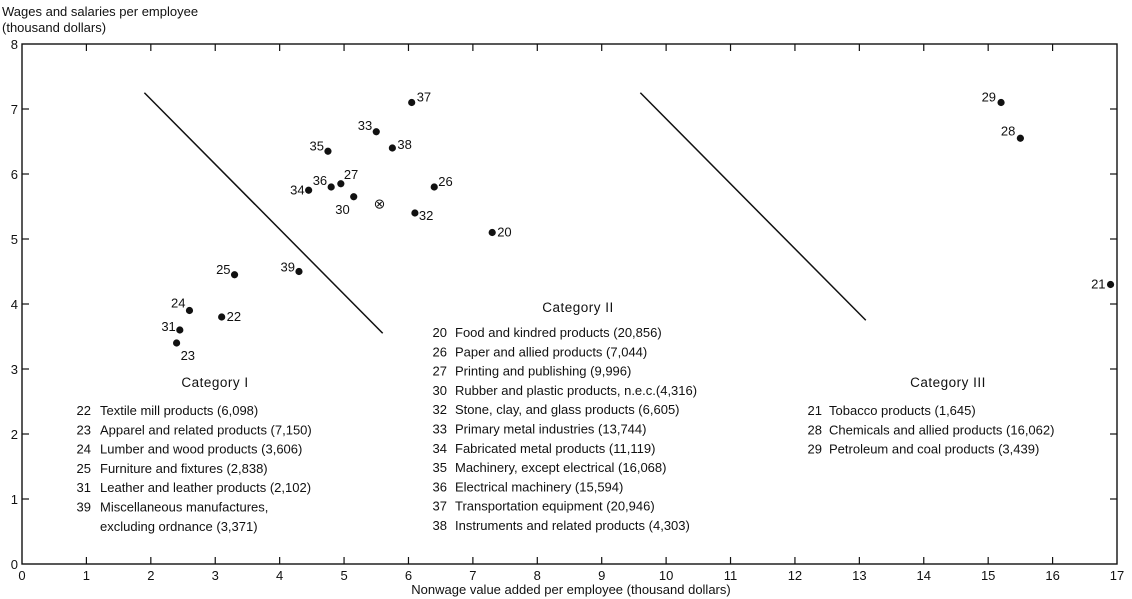 The image size is (1132, 599). Describe the element at coordinates (440, 467) in the screenshot. I see `legend-item-code: 35` at that location.